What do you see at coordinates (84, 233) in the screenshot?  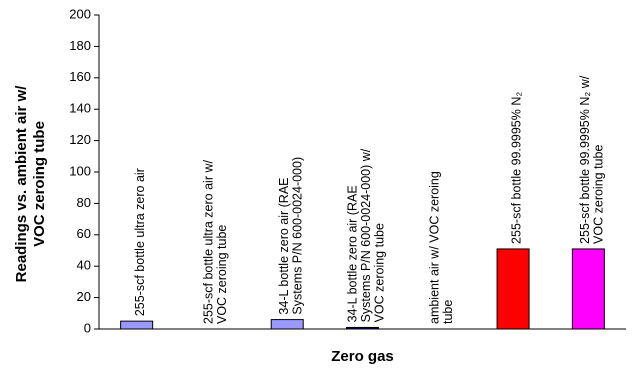 I see `y-tick-label: 60` at bounding box center [84, 233].